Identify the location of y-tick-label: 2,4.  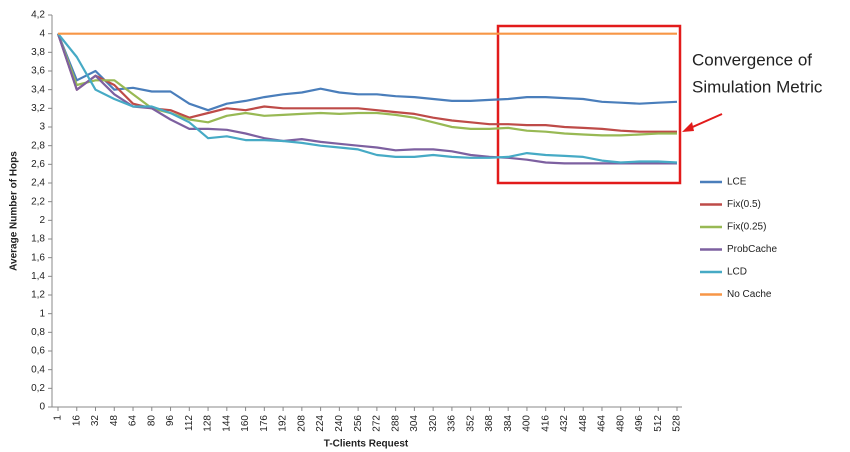
(38, 183).